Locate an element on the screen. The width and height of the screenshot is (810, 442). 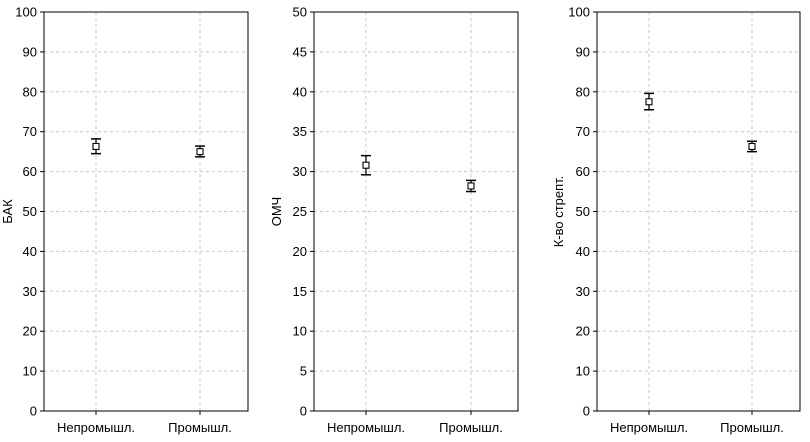
y-axis-title: ОМЧ is located at coordinates (276, 211).